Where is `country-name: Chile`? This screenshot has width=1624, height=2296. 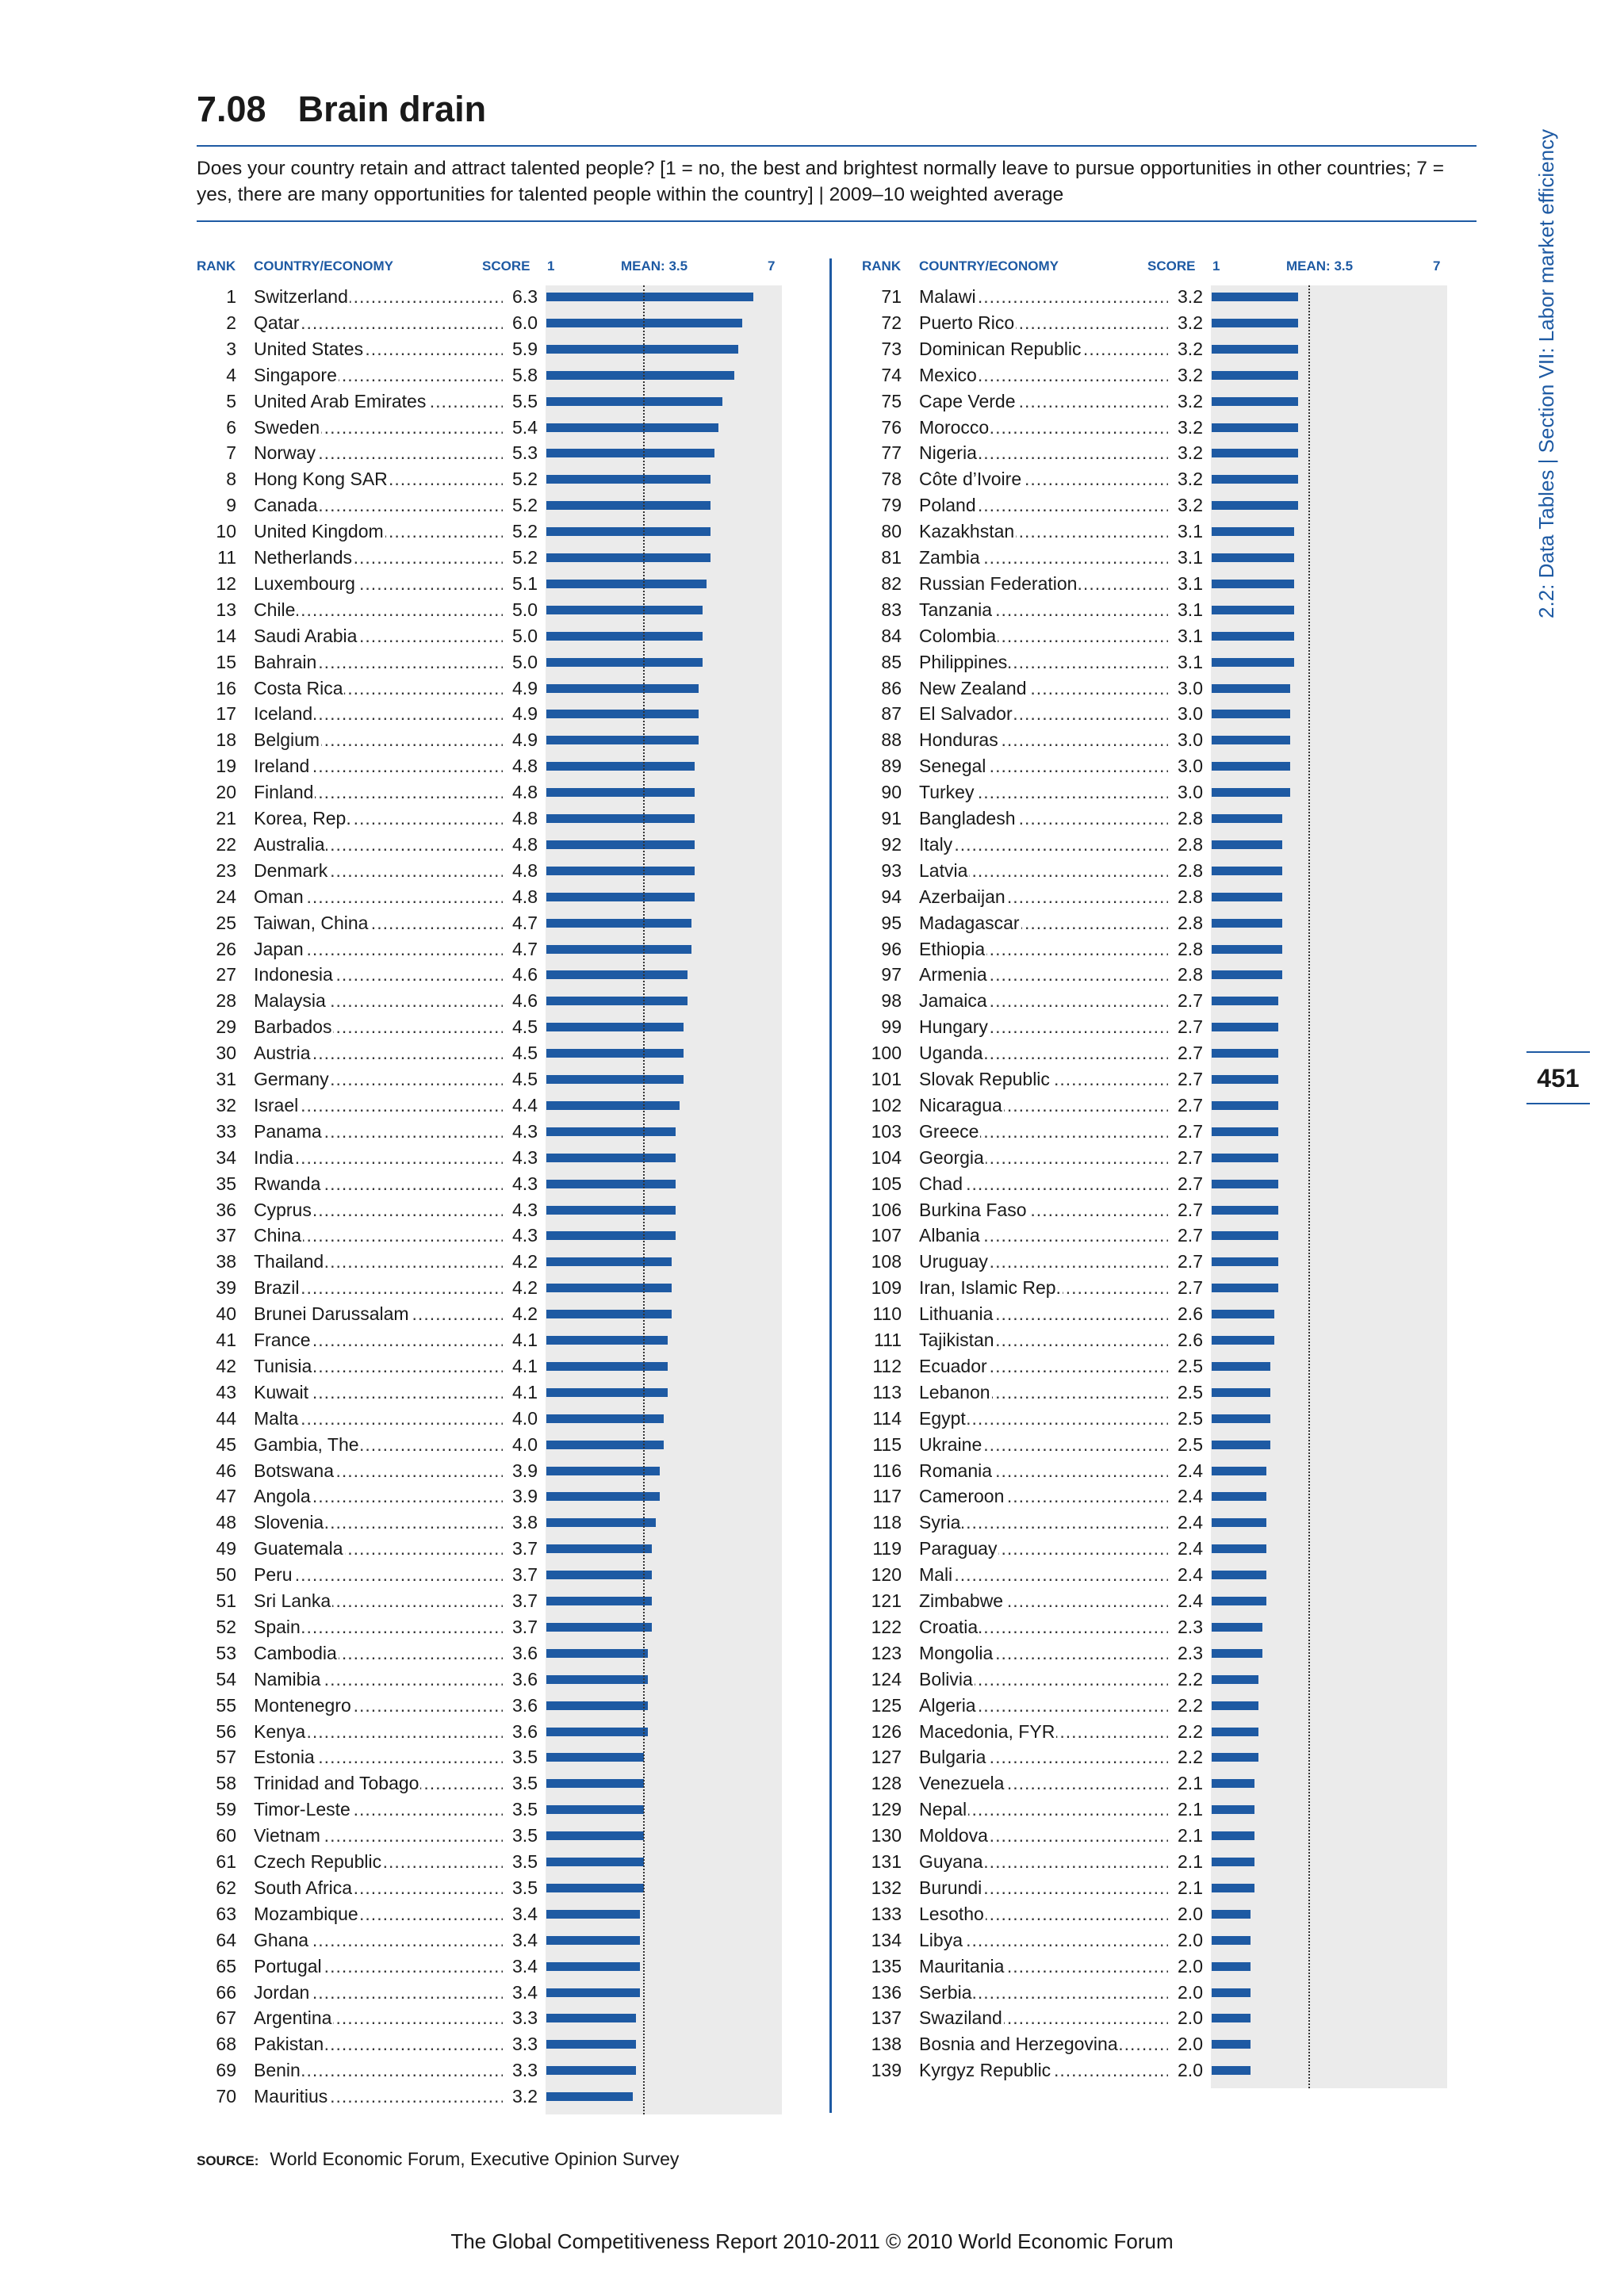 country-name: Chile is located at coordinates (275, 610).